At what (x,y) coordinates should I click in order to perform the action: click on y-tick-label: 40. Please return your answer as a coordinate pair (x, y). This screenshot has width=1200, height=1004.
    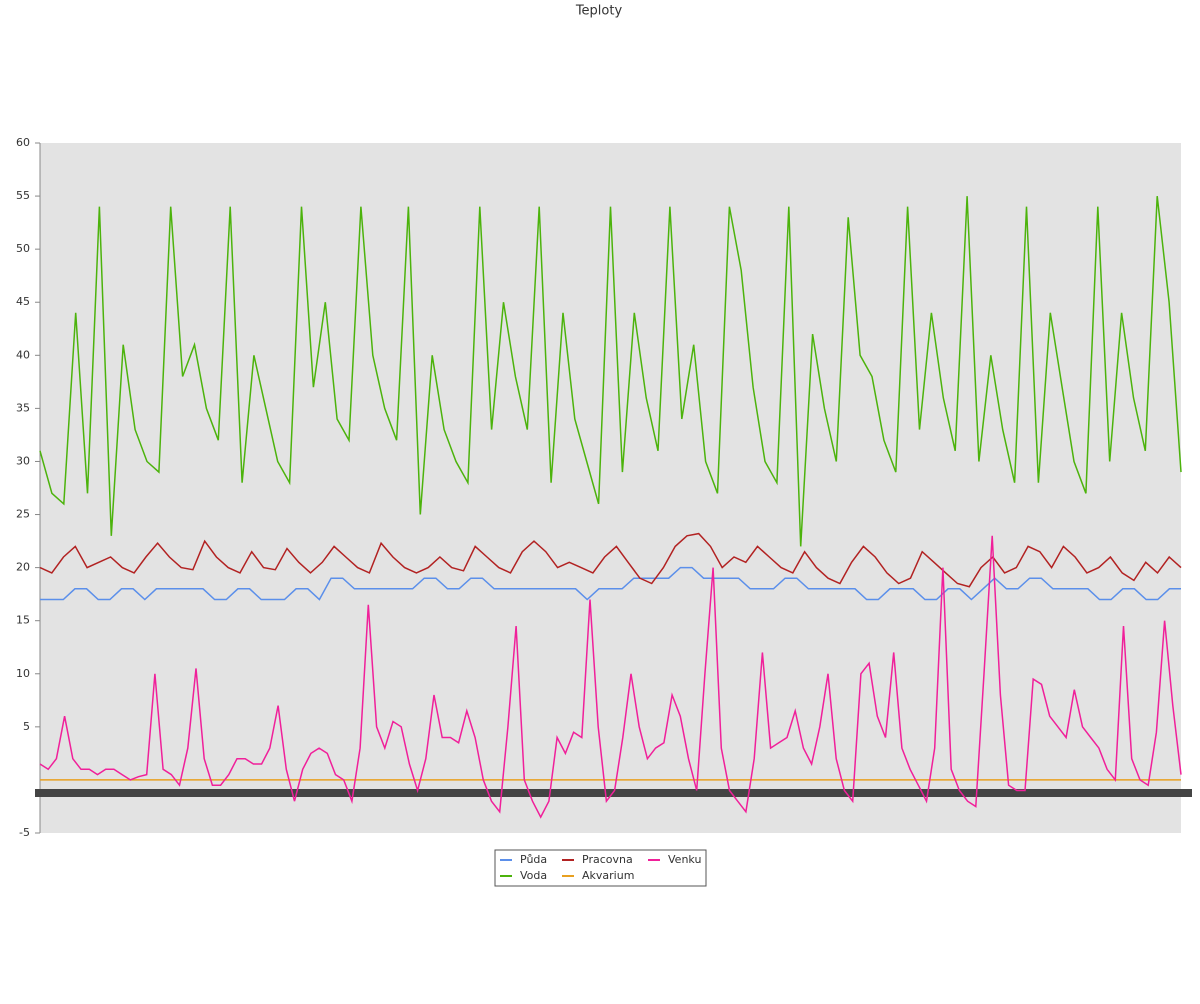
    Looking at the image, I should click on (23, 354).